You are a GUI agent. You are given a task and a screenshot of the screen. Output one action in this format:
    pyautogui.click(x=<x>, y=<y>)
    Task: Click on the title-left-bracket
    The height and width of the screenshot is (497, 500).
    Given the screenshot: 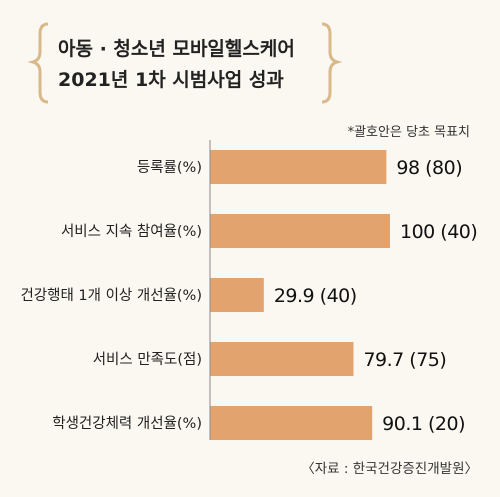 What is the action you would take?
    pyautogui.click(x=38, y=63)
    